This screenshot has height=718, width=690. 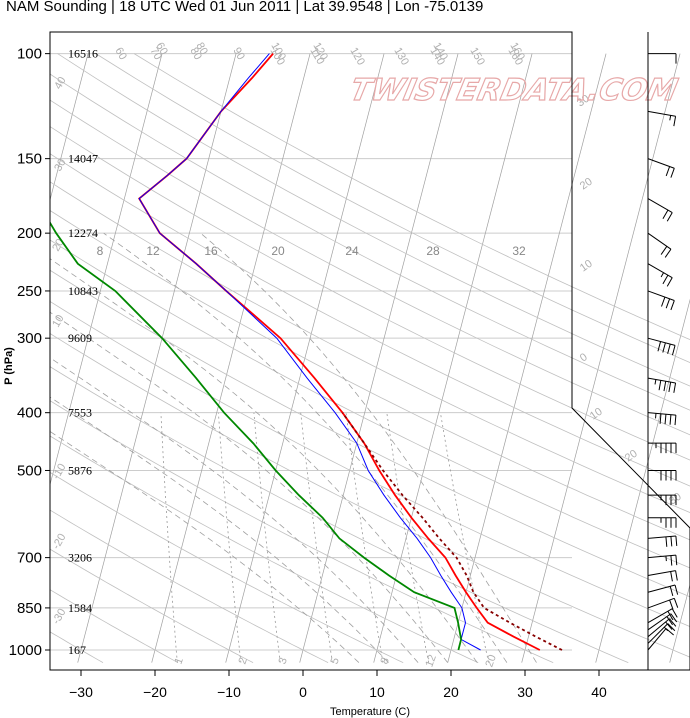 What do you see at coordinates (80, 608) in the screenshot?
I see `height-label: 1584` at bounding box center [80, 608].